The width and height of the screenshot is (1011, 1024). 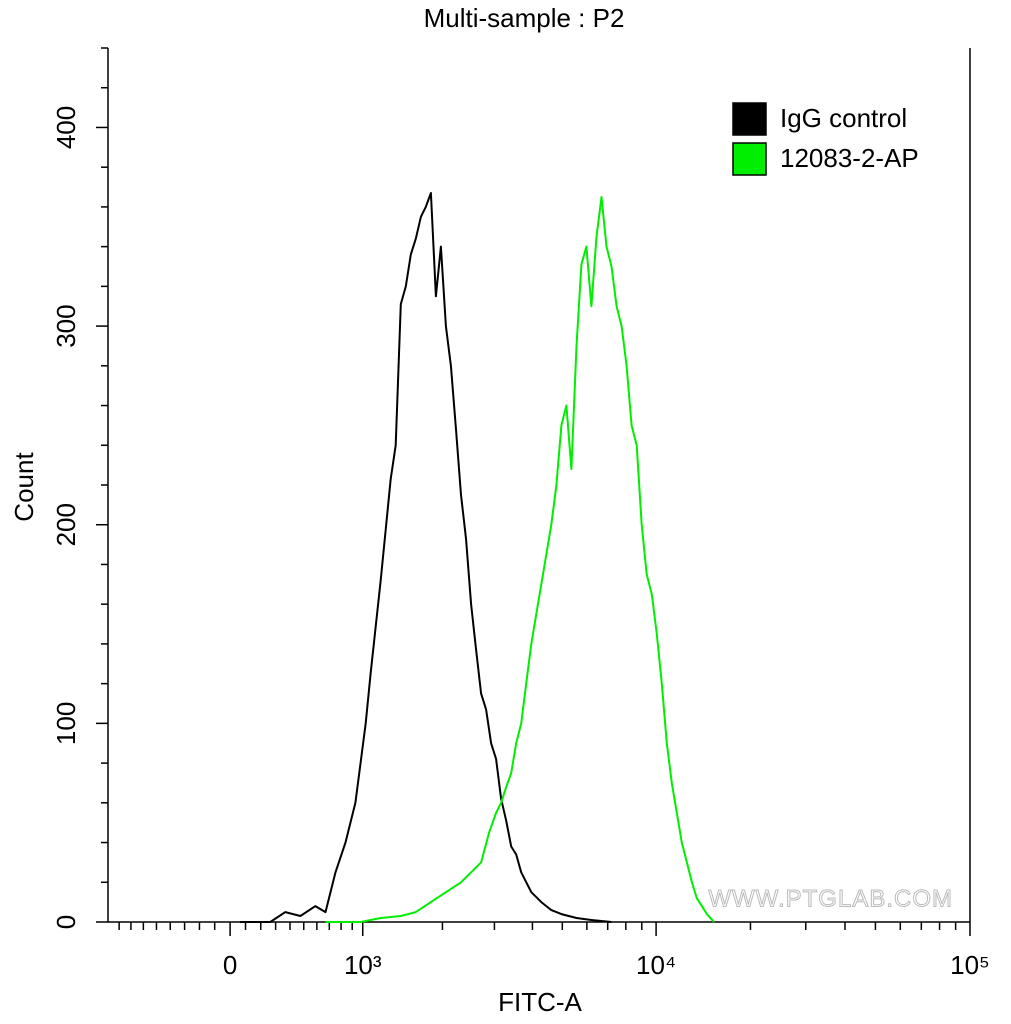 I want to click on y-tick-label: 100, so click(x=66, y=723).